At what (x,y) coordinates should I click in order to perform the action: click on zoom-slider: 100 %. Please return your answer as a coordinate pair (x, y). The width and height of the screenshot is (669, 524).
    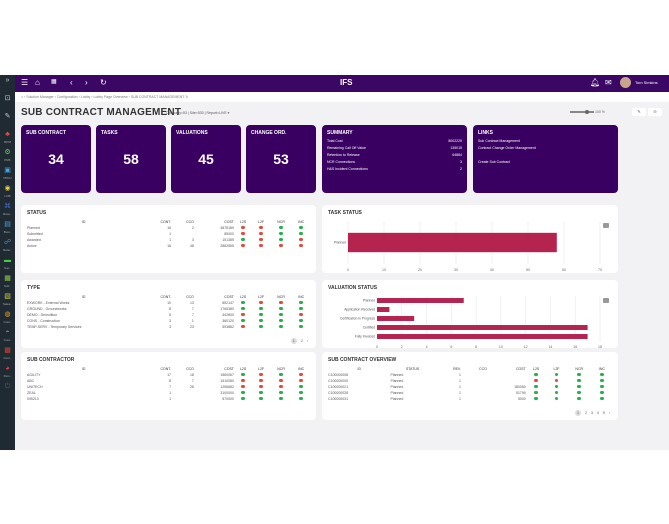
    Looking at the image, I should click on (587, 111).